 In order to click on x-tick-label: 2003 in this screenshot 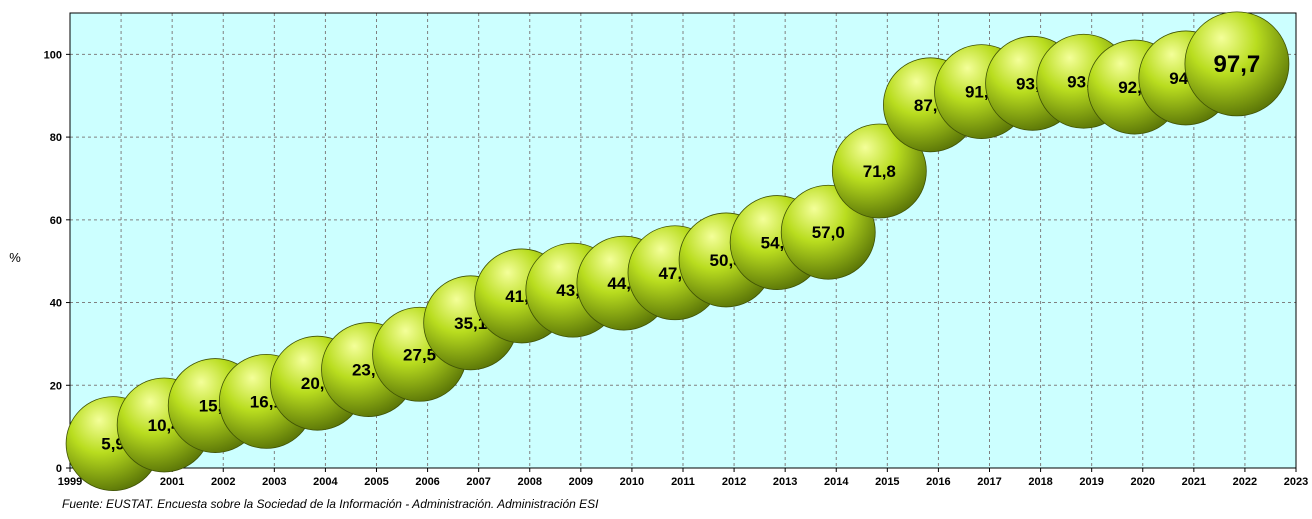, I will do `click(274, 482)`.